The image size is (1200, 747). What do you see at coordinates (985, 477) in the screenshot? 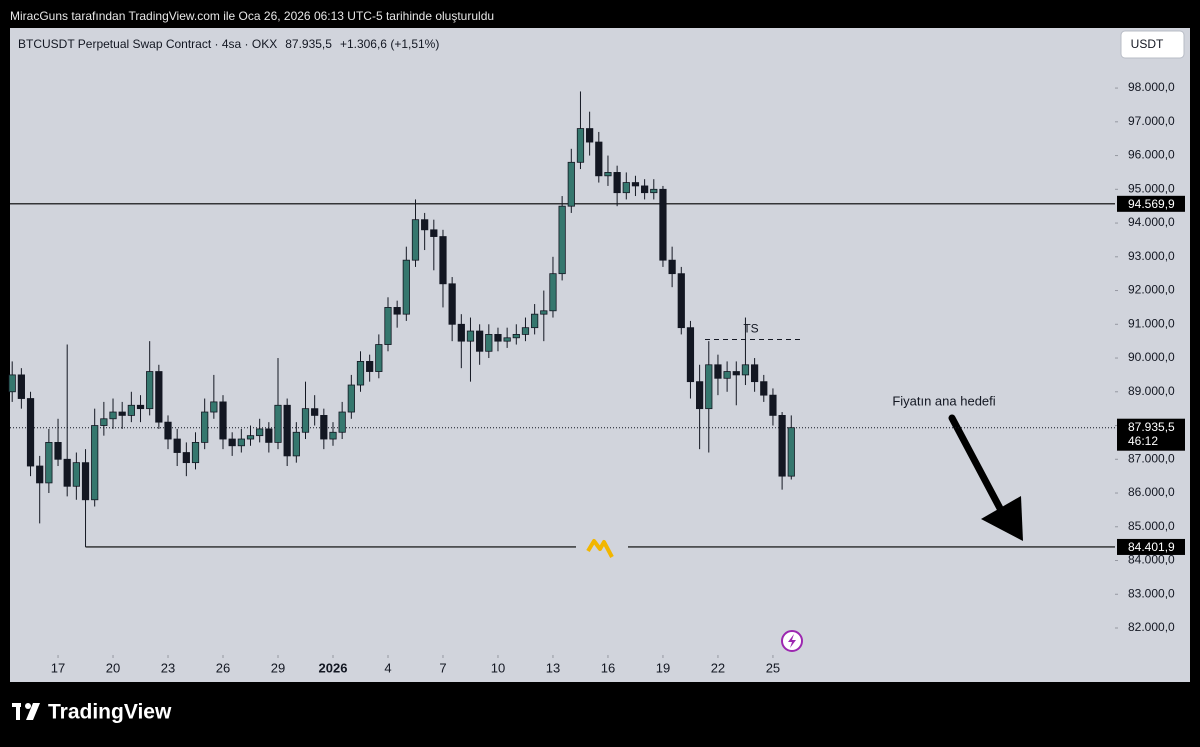
I see `arrow` at bounding box center [985, 477].